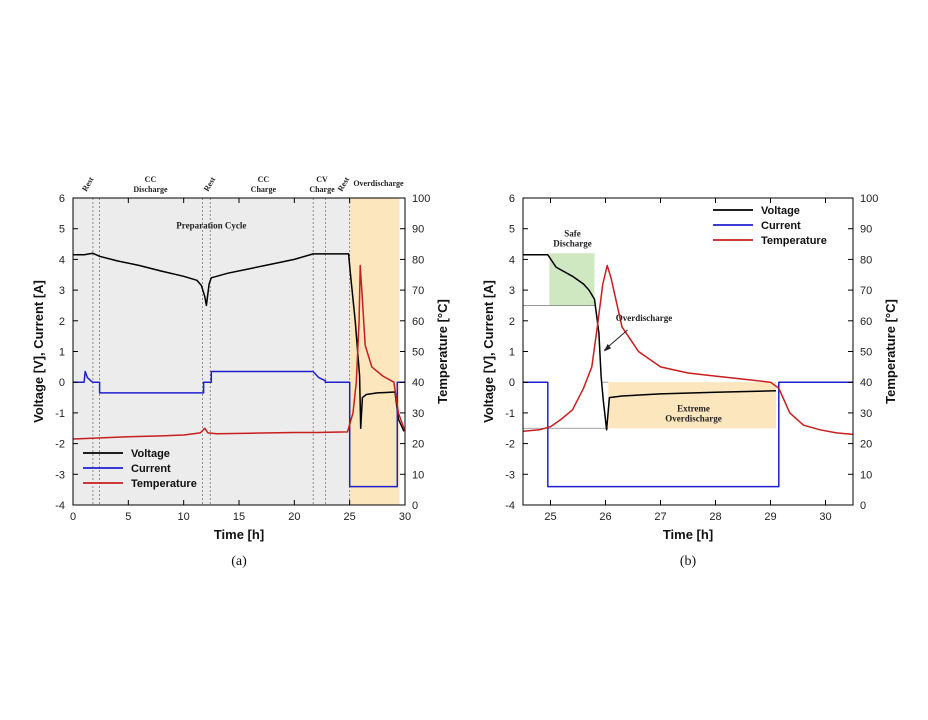 The height and width of the screenshot is (720, 928). Describe the element at coordinates (322, 184) in the screenshot. I see `phase-label: CV Charge` at that location.